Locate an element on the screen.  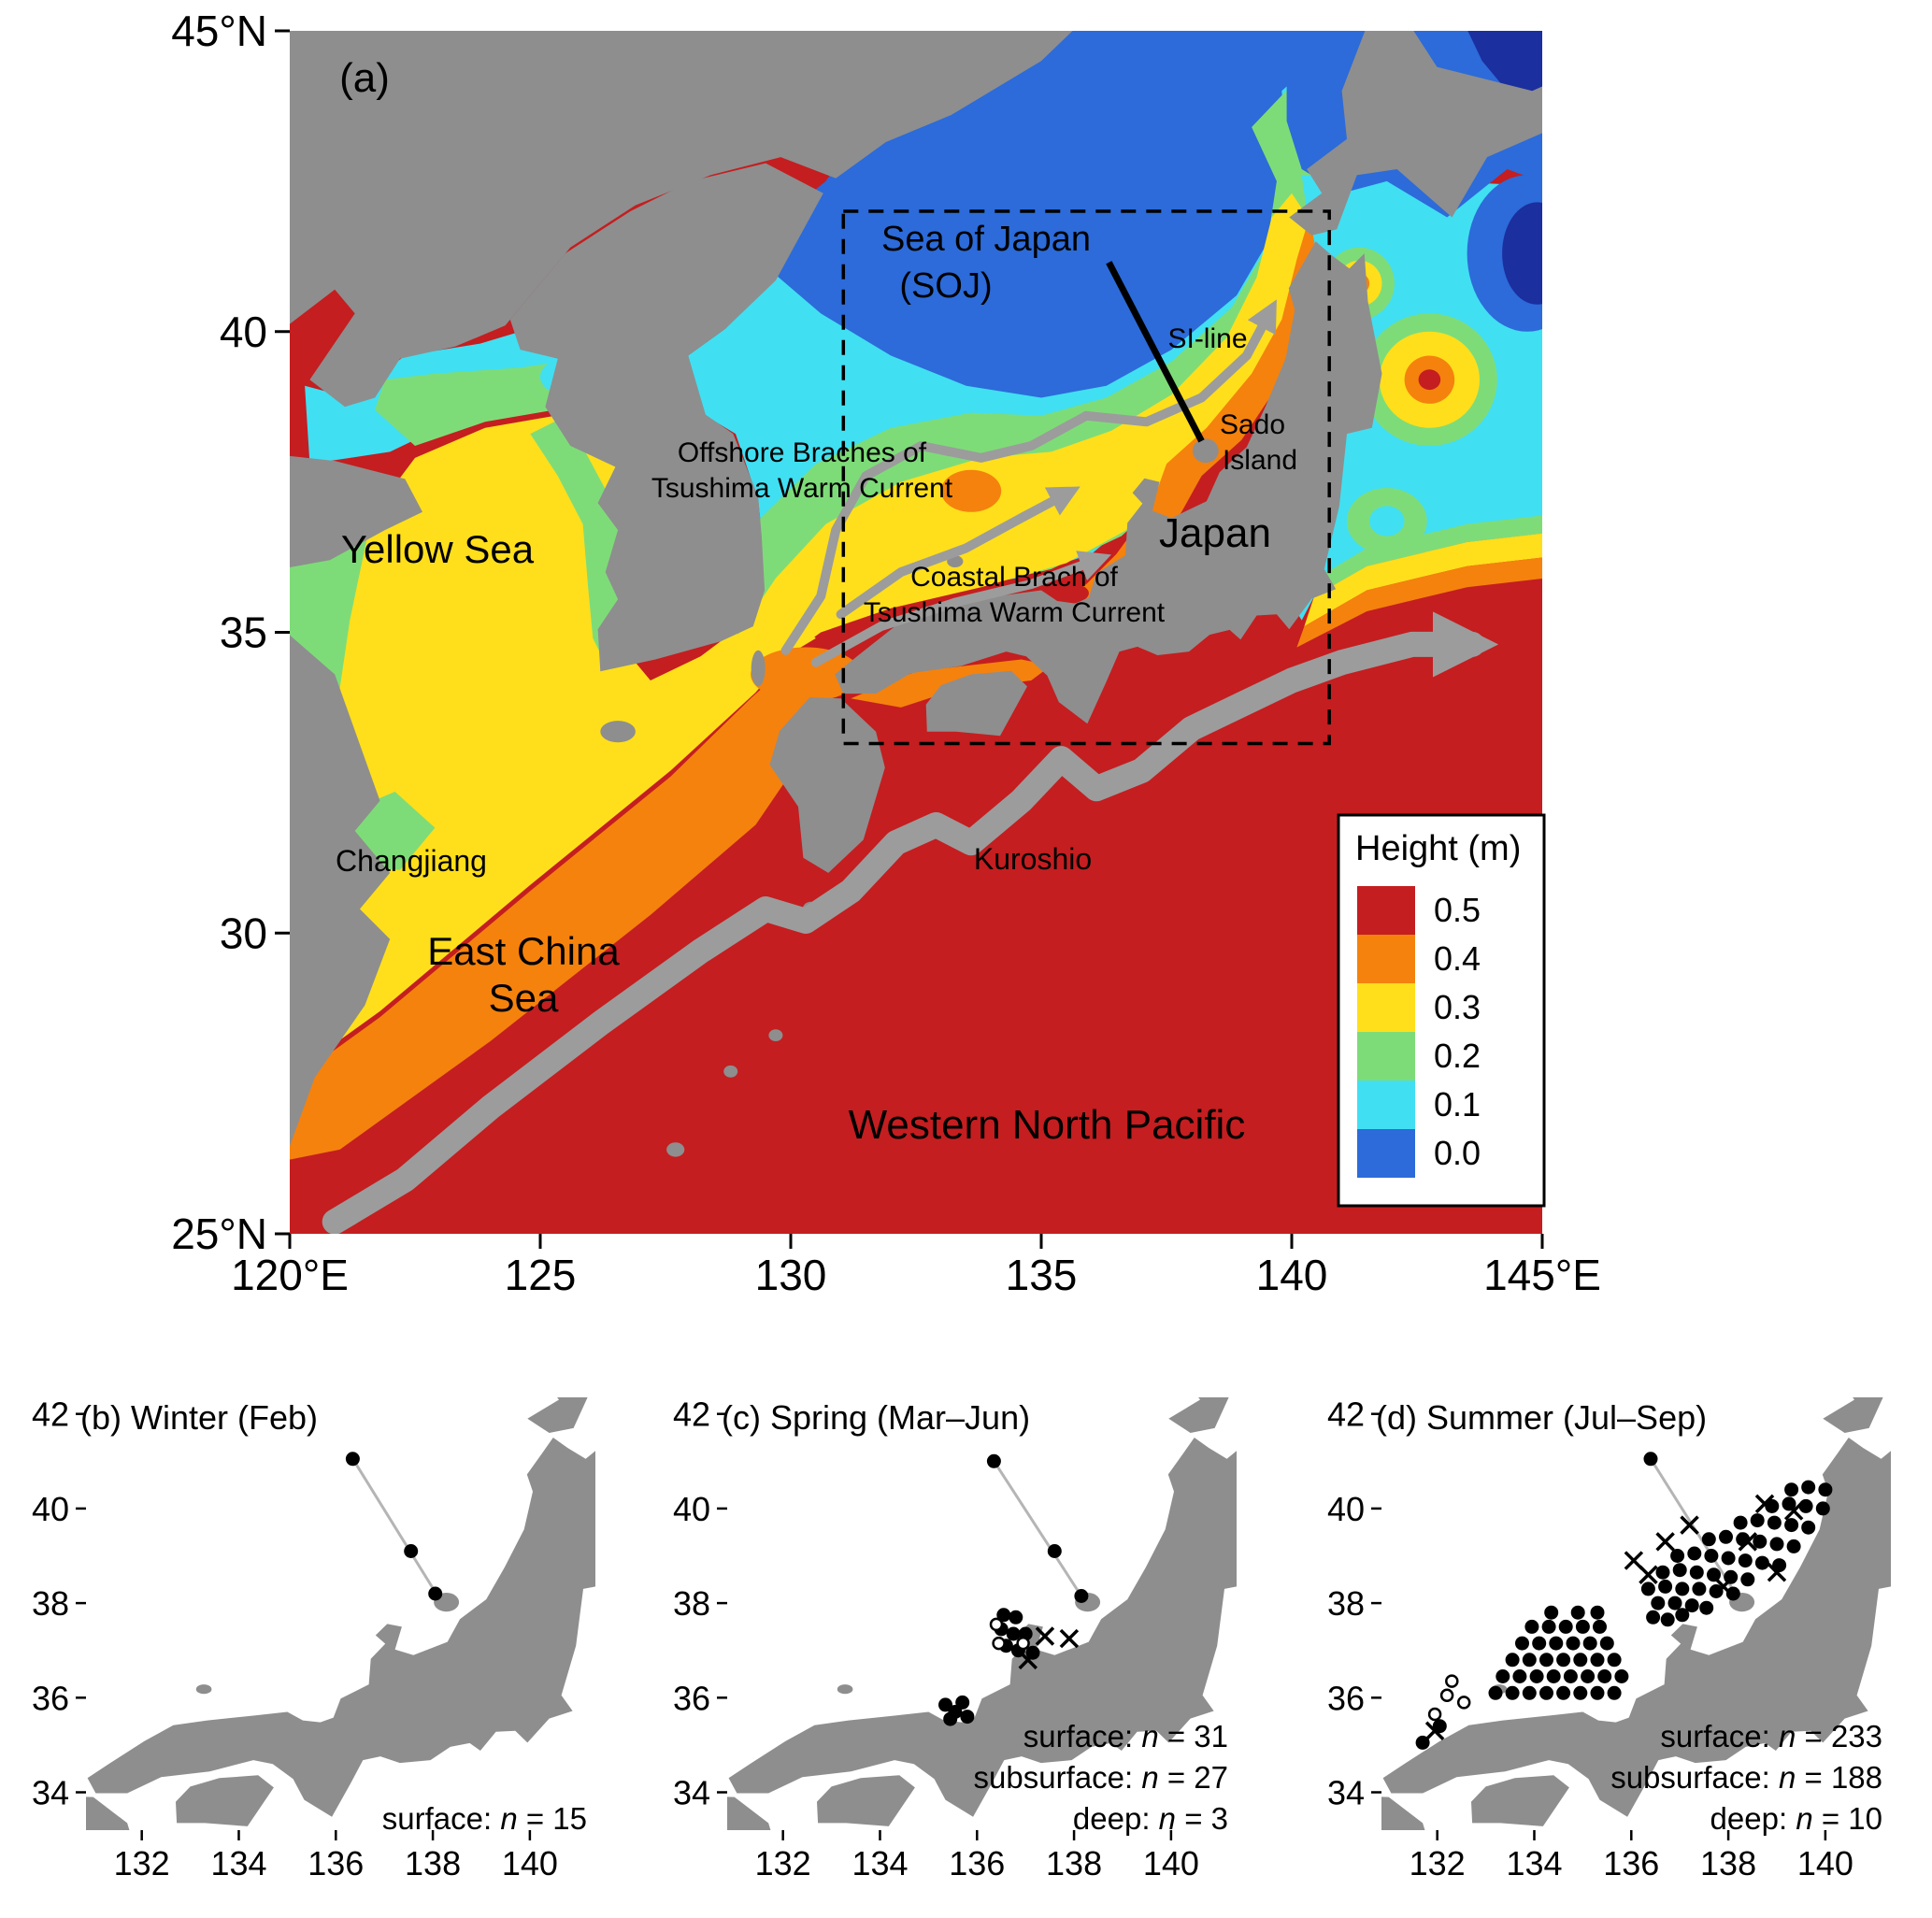
land-continent is located at coordinates (681, 220).